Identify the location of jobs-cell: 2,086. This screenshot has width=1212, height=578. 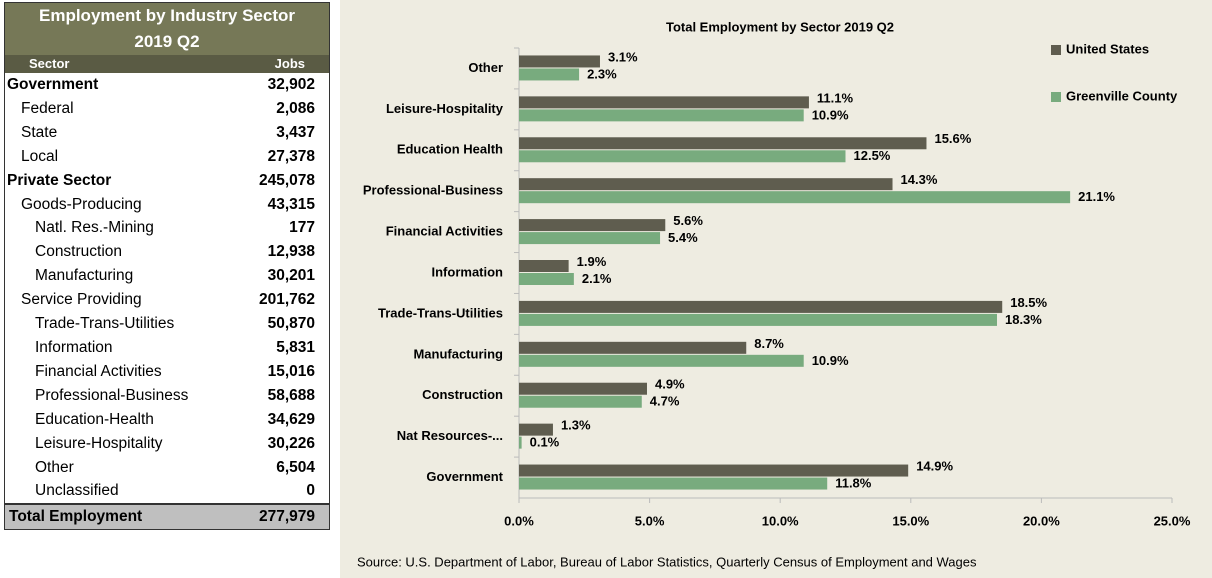
(295, 108).